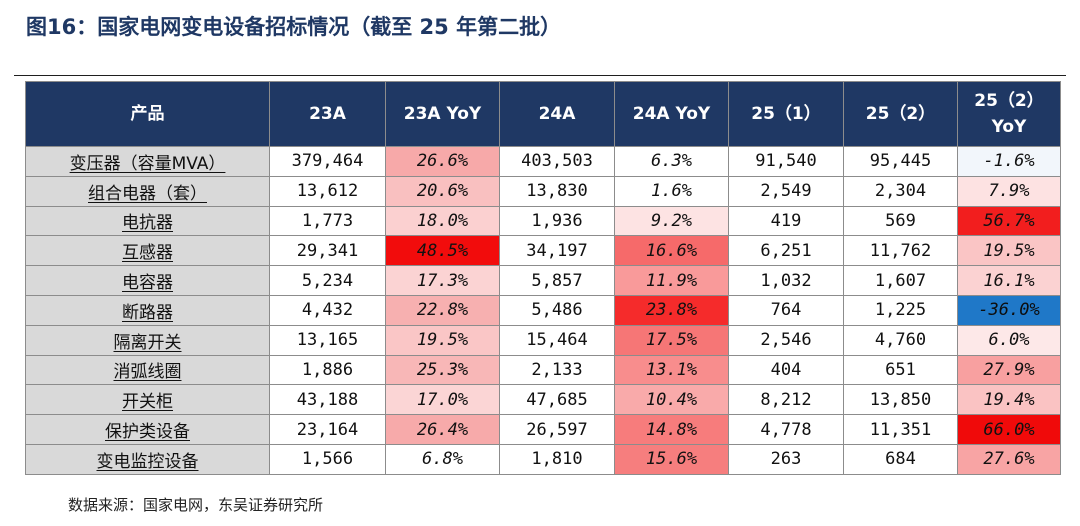  What do you see at coordinates (557, 370) in the screenshot?
I see `cell-24a: 2,133` at bounding box center [557, 370].